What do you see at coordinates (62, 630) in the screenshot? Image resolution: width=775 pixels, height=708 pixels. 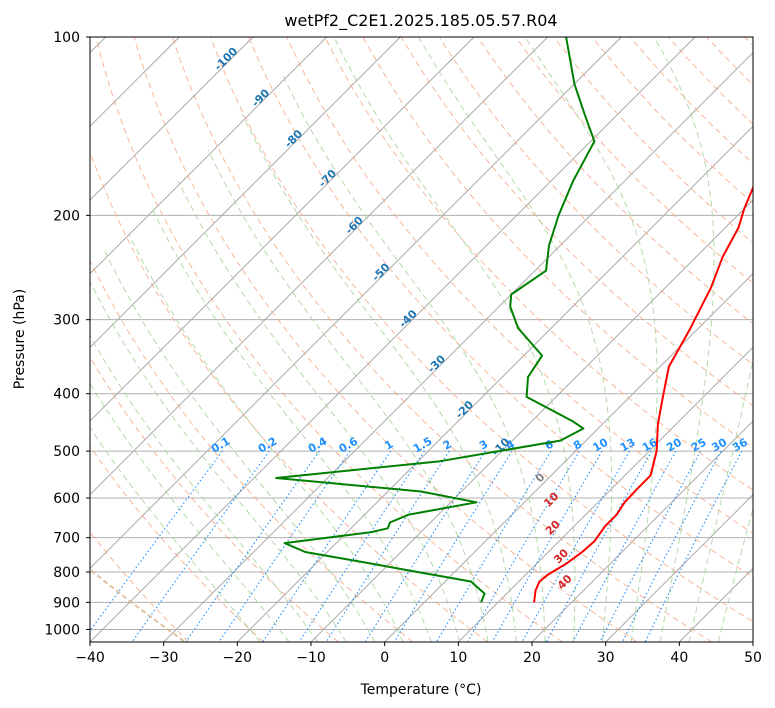 I see `y-tick-label: 1000` at bounding box center [62, 630].